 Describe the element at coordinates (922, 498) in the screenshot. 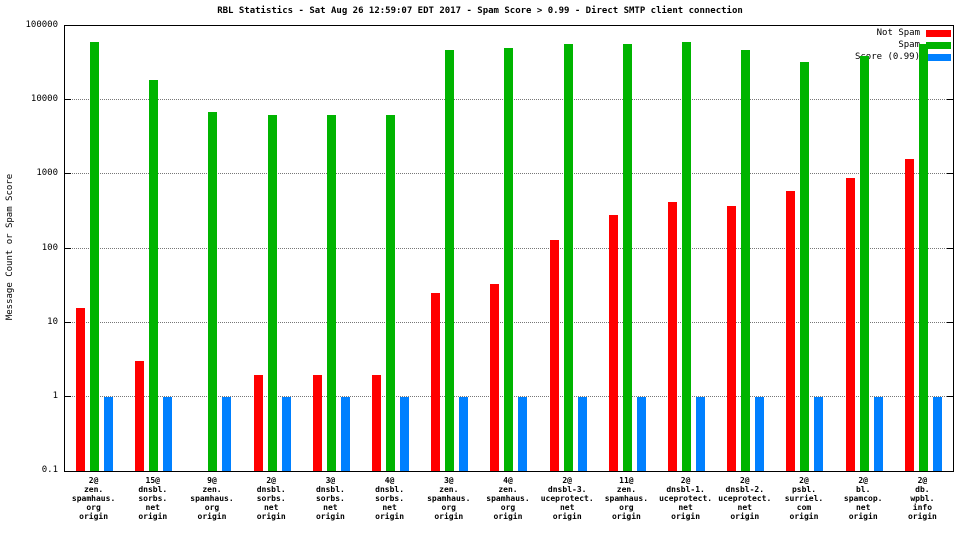

I see `x-category-label: 2@ db. wpbl. info origin` at that location.